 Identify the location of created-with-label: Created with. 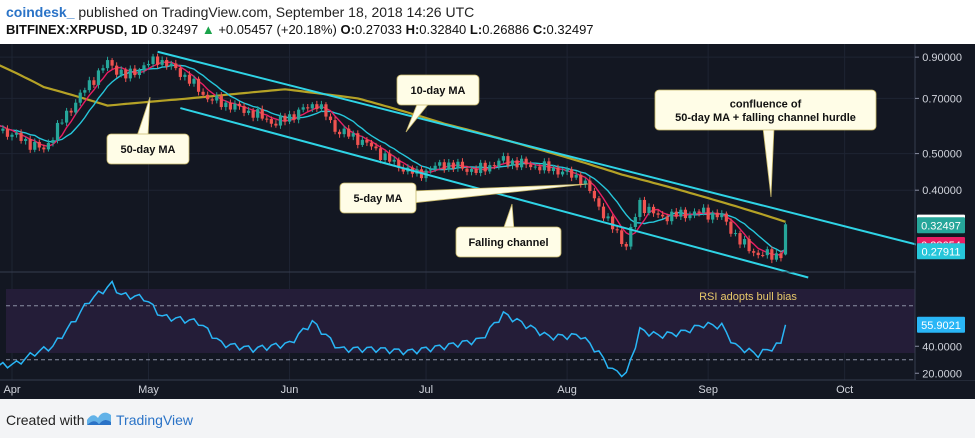
(45, 420).